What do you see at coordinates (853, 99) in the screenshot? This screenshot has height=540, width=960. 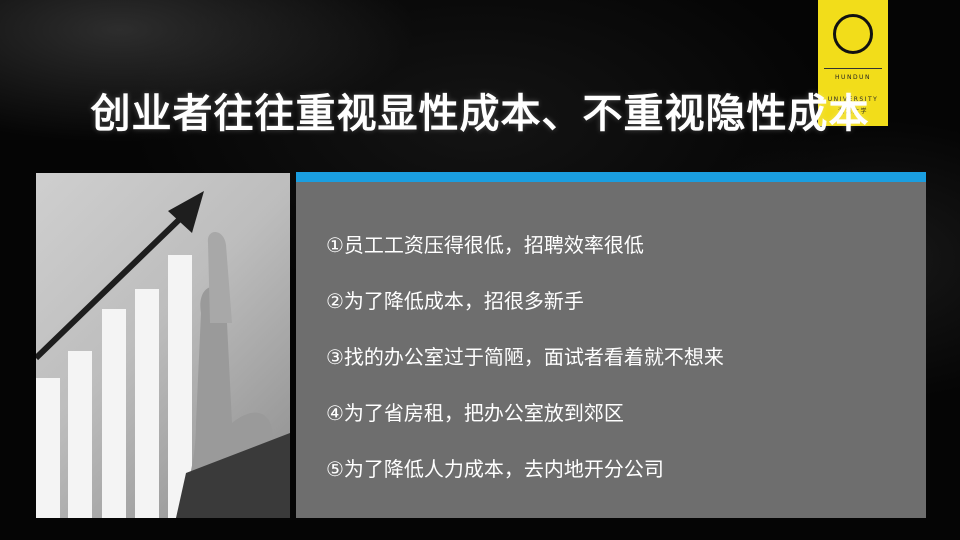 I see `logo-name-line2: UNIVERSITY` at bounding box center [853, 99].